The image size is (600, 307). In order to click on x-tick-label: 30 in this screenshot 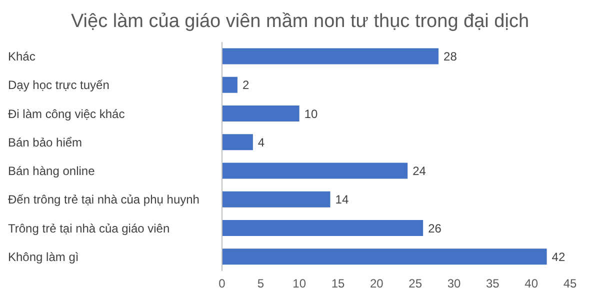, I will do `click(454, 283)`.